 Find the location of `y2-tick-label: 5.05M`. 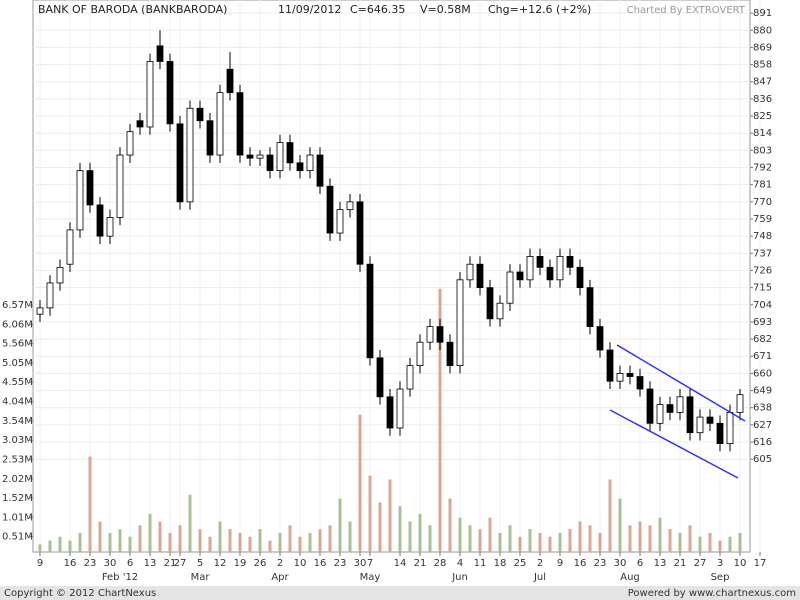

y2-tick-label: 5.05M is located at coordinates (17, 363).